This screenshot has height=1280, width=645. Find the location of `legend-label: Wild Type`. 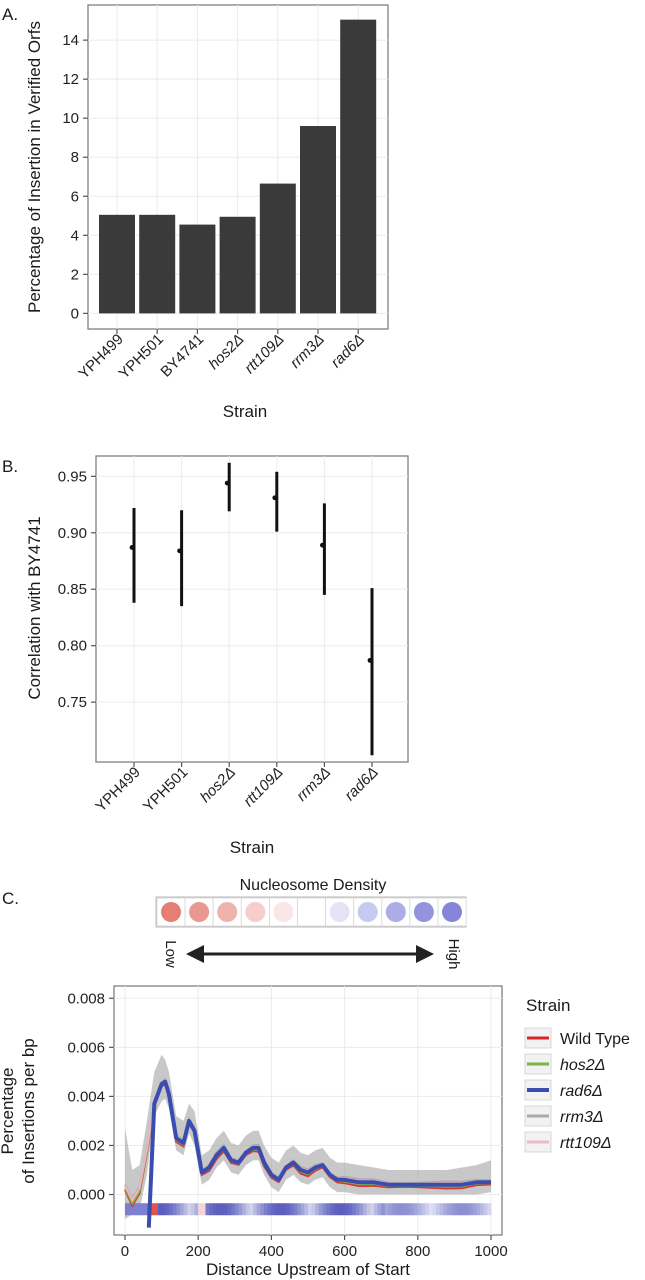

legend-label: Wild Type is located at coordinates (595, 1039).